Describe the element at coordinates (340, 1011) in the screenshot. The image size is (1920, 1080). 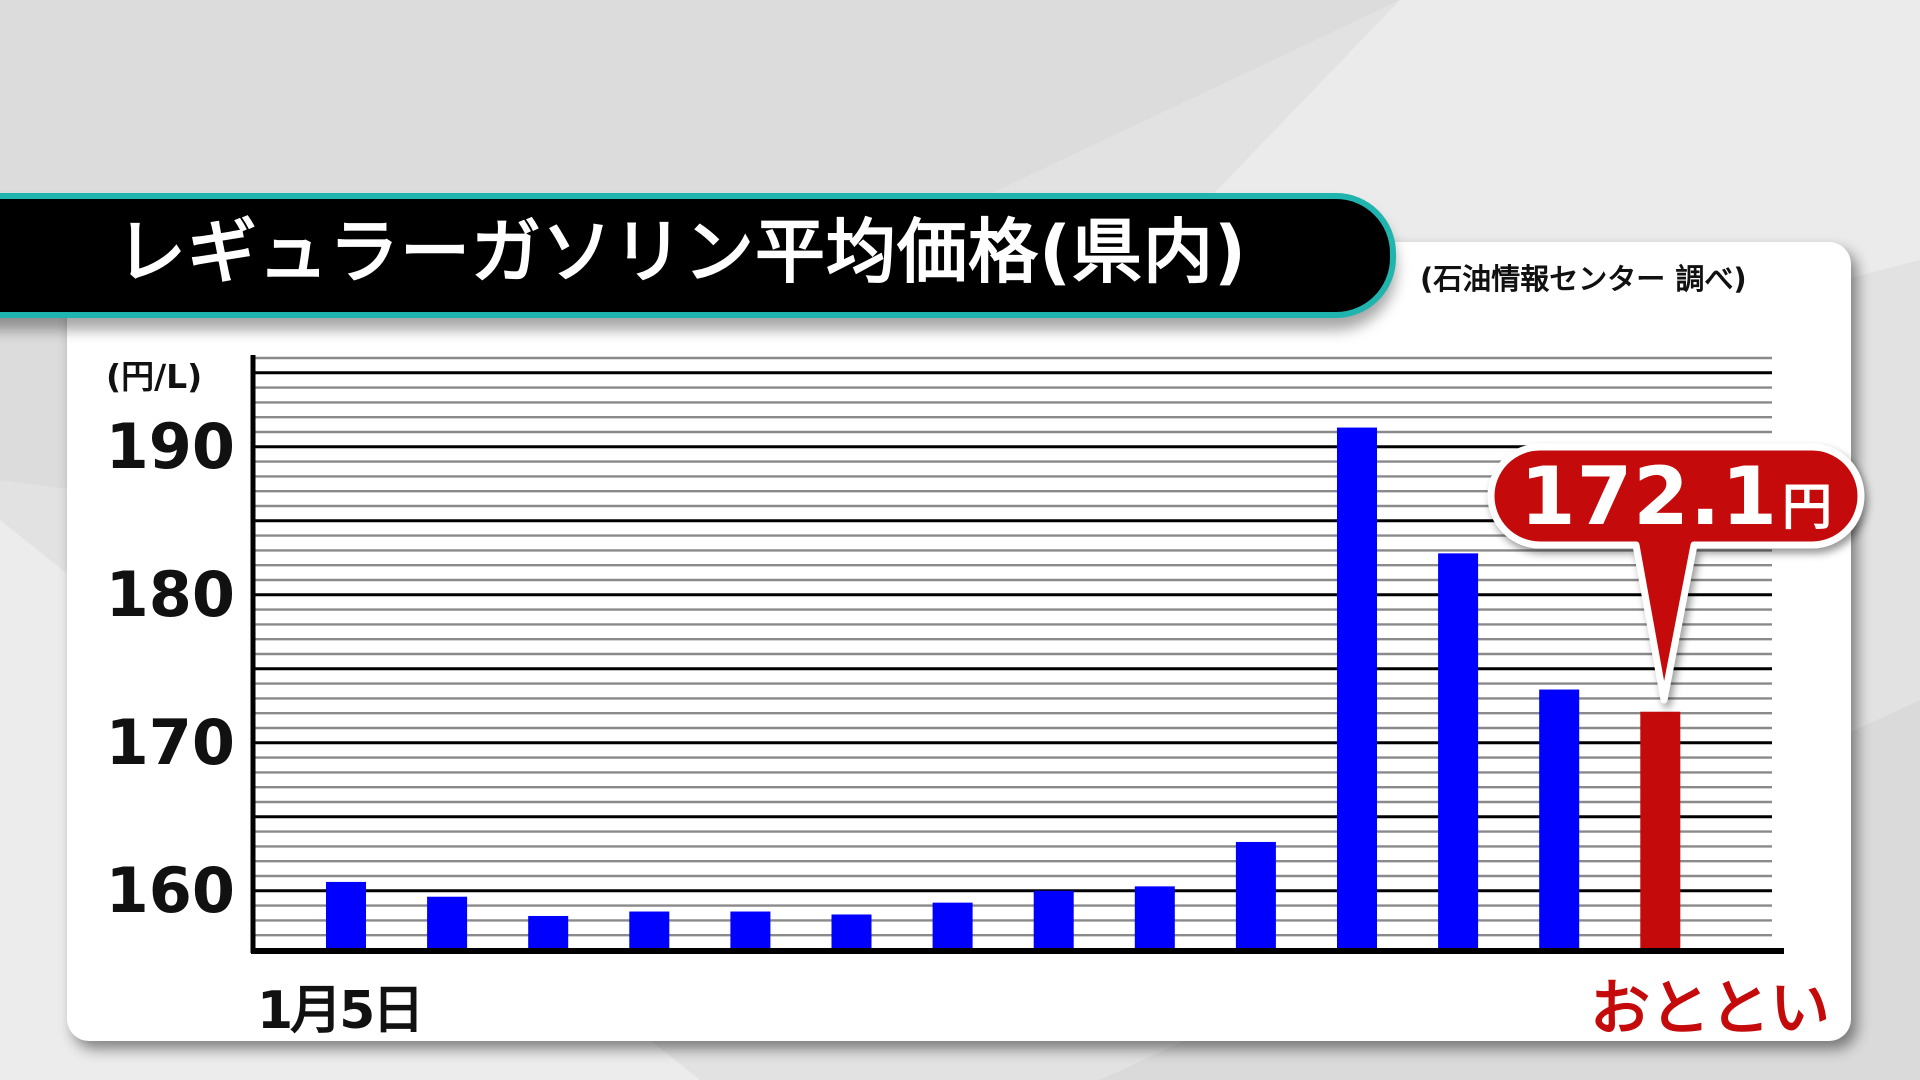
I see `x-label-first: 1月5日` at that location.